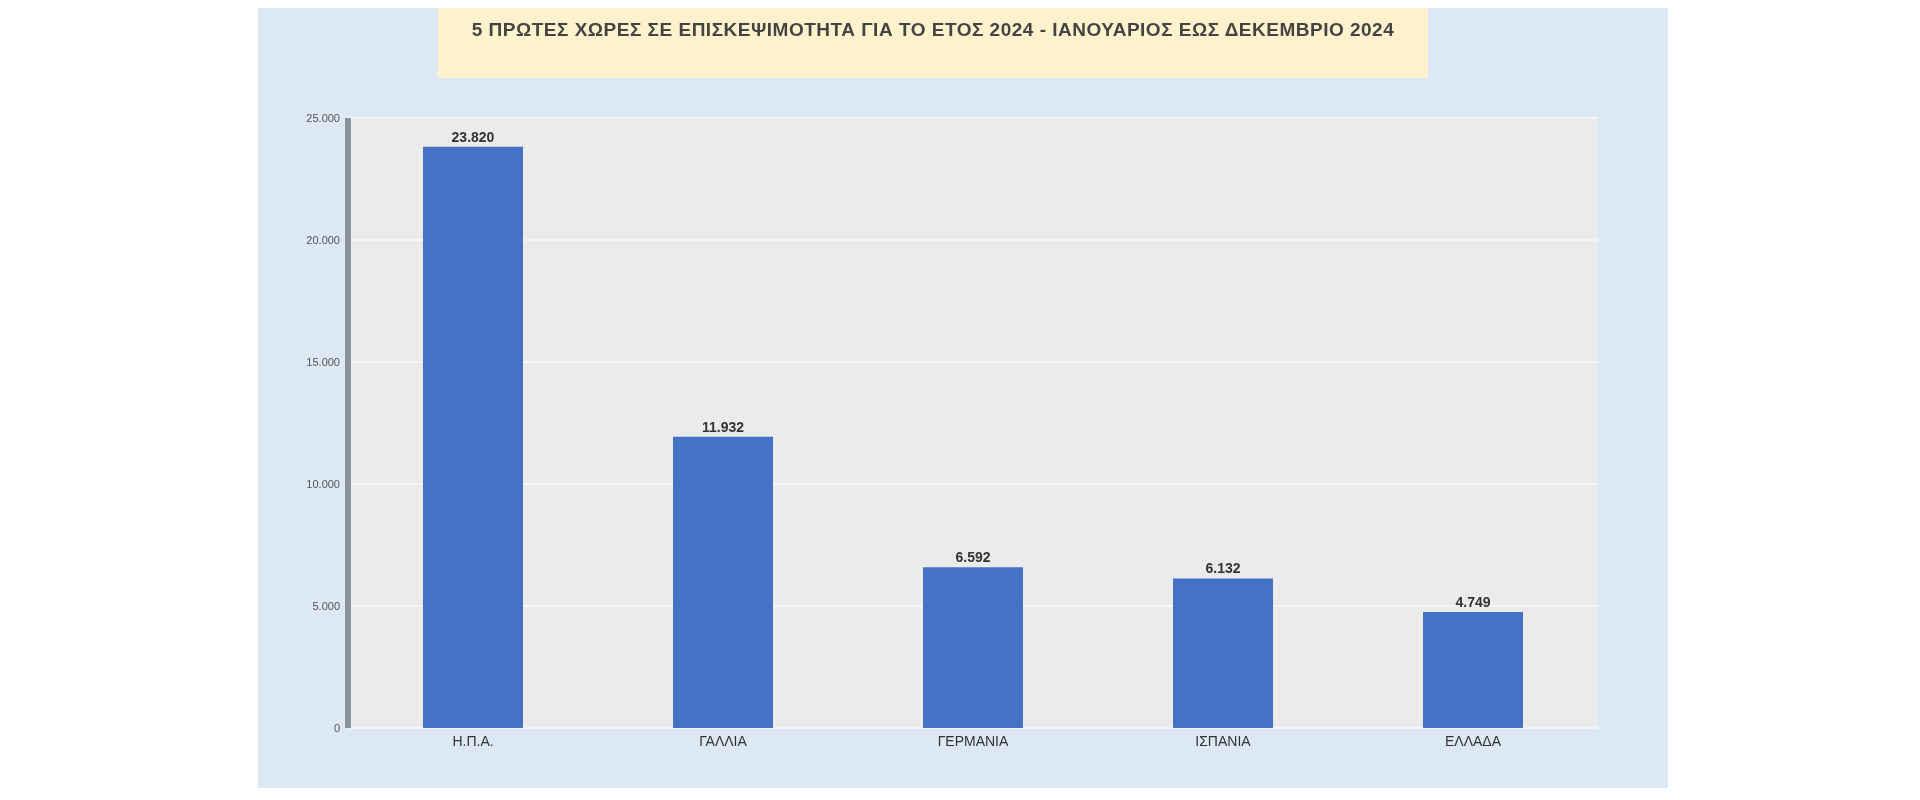 The image size is (1920, 800). Describe the element at coordinates (326, 605) in the screenshot. I see `y-tick-label: 5.000` at that location.